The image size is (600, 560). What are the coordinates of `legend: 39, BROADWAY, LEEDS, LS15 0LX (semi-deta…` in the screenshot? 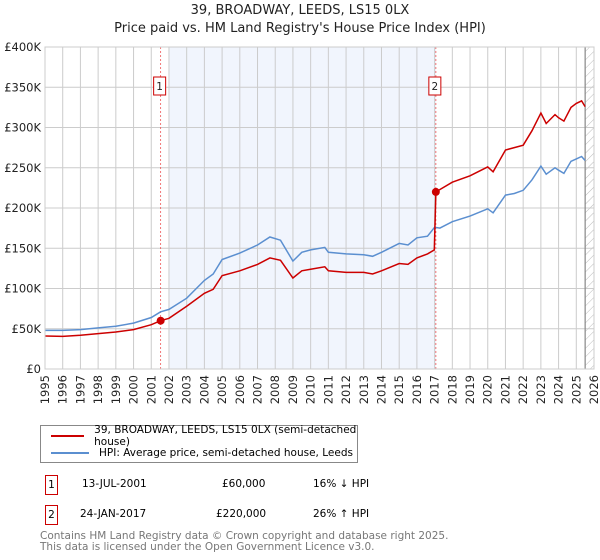 It's located at (199, 443).